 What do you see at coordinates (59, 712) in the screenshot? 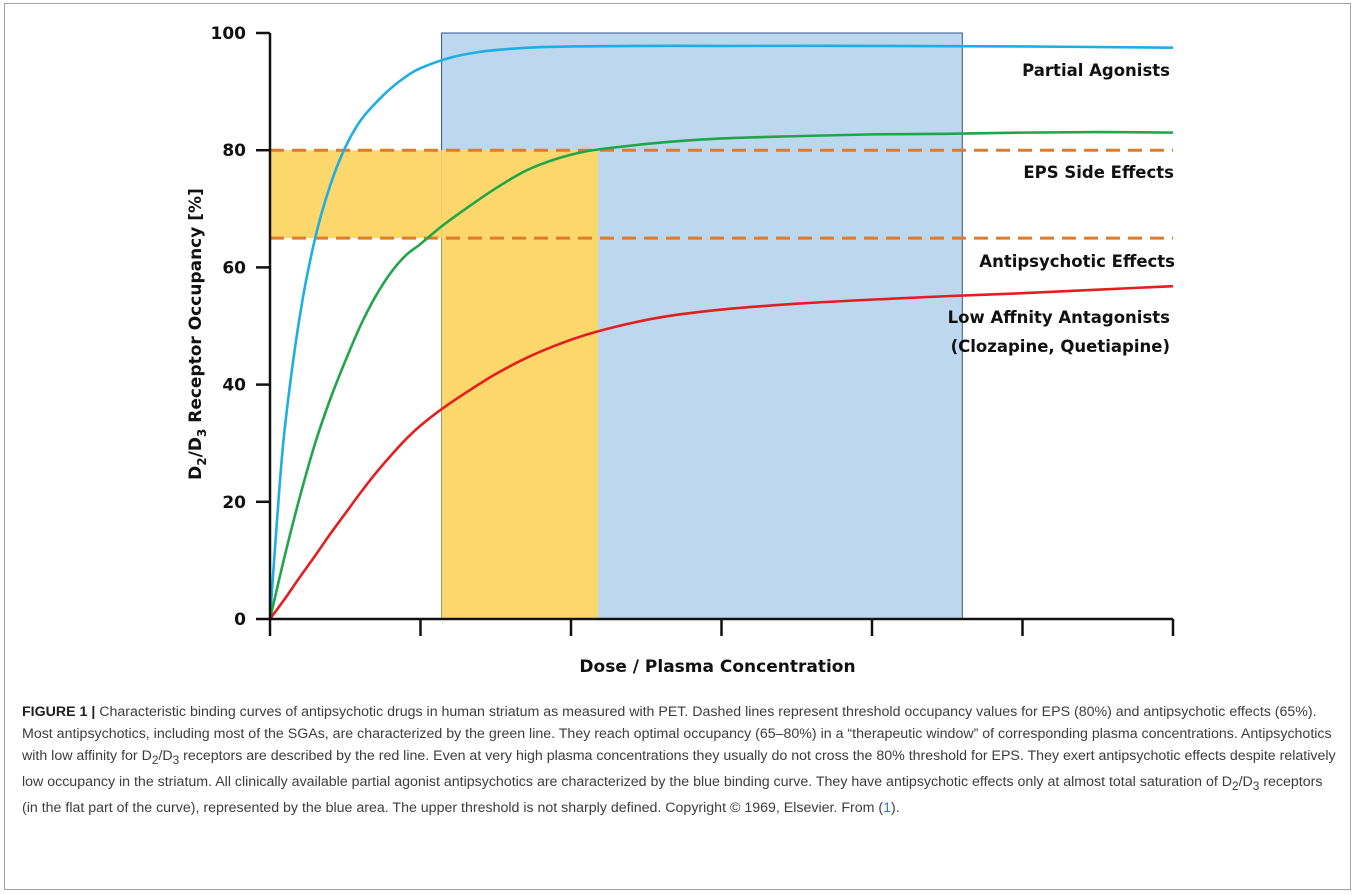
I see `figure-label: FIGURE 1 |` at bounding box center [59, 712].